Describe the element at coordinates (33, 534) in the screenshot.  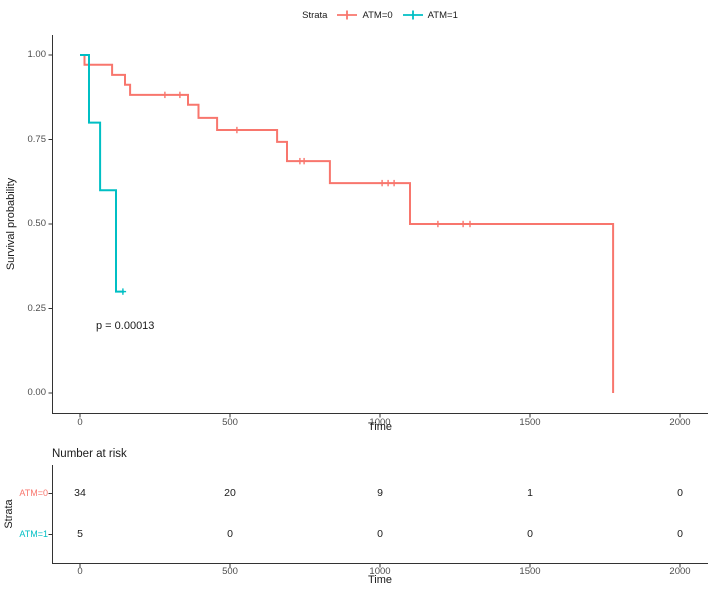
I see `risk-row-label-atm1: ATM=1` at that location.